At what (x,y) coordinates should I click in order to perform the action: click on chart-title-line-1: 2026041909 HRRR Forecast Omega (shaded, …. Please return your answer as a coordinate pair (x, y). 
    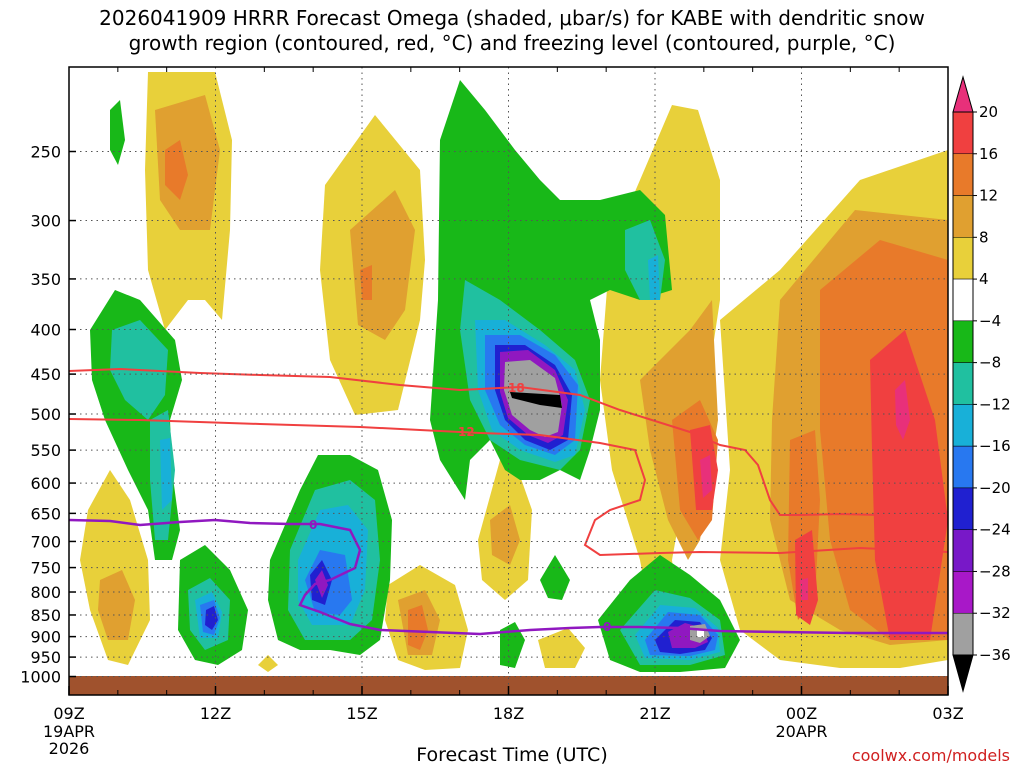
    Looking at the image, I should click on (512, 18).